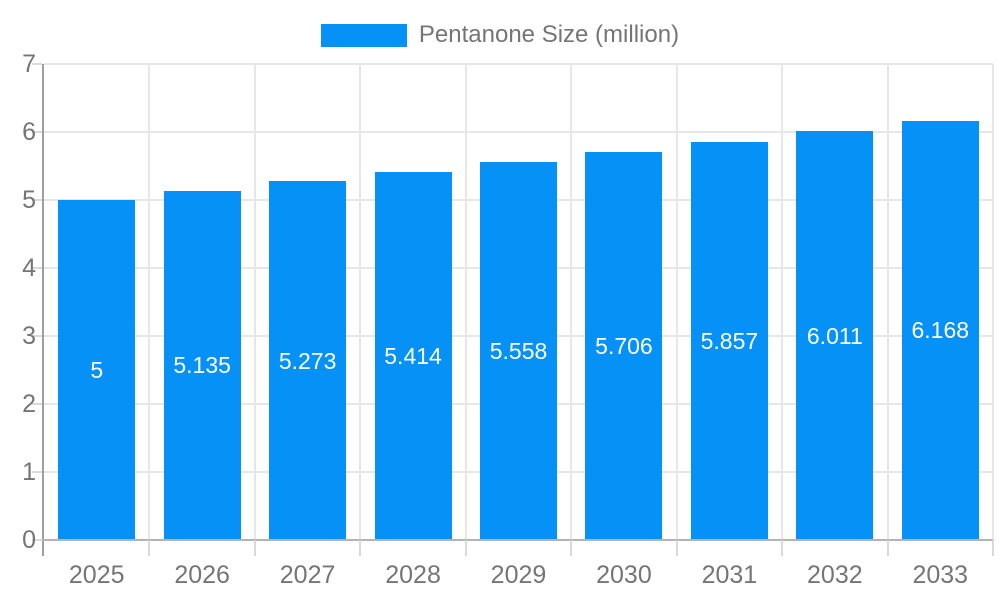 This screenshot has height=600, width=1000. What do you see at coordinates (307, 575) in the screenshot?
I see `x-axis-label: 2027` at bounding box center [307, 575].